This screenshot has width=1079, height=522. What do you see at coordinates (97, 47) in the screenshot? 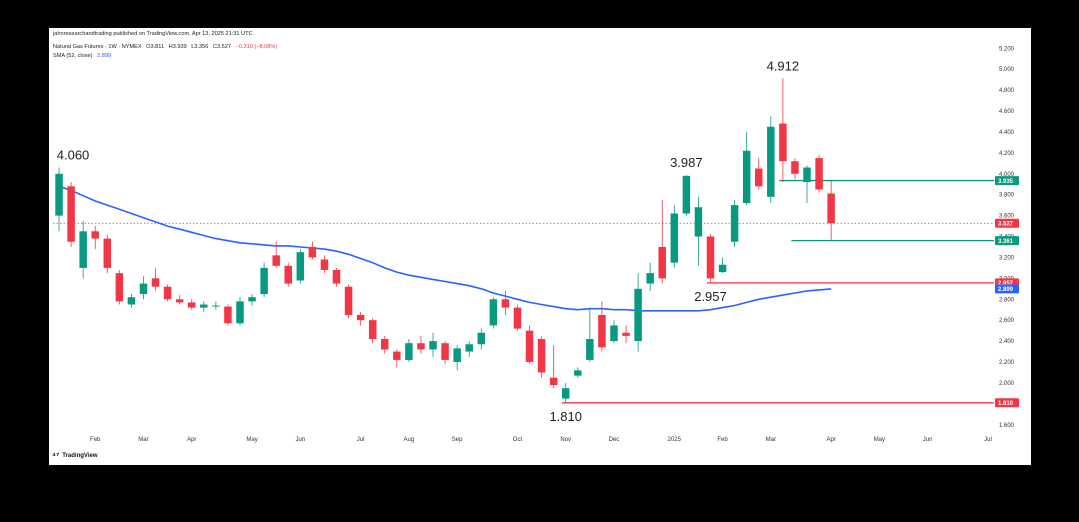
I see `symbol-name: Natural Gas Futures · 1W · NYMEX` at bounding box center [97, 47].